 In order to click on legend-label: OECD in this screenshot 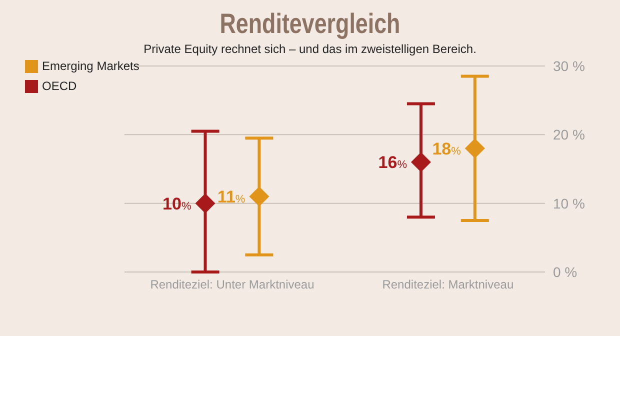, I will do `click(59, 86)`.